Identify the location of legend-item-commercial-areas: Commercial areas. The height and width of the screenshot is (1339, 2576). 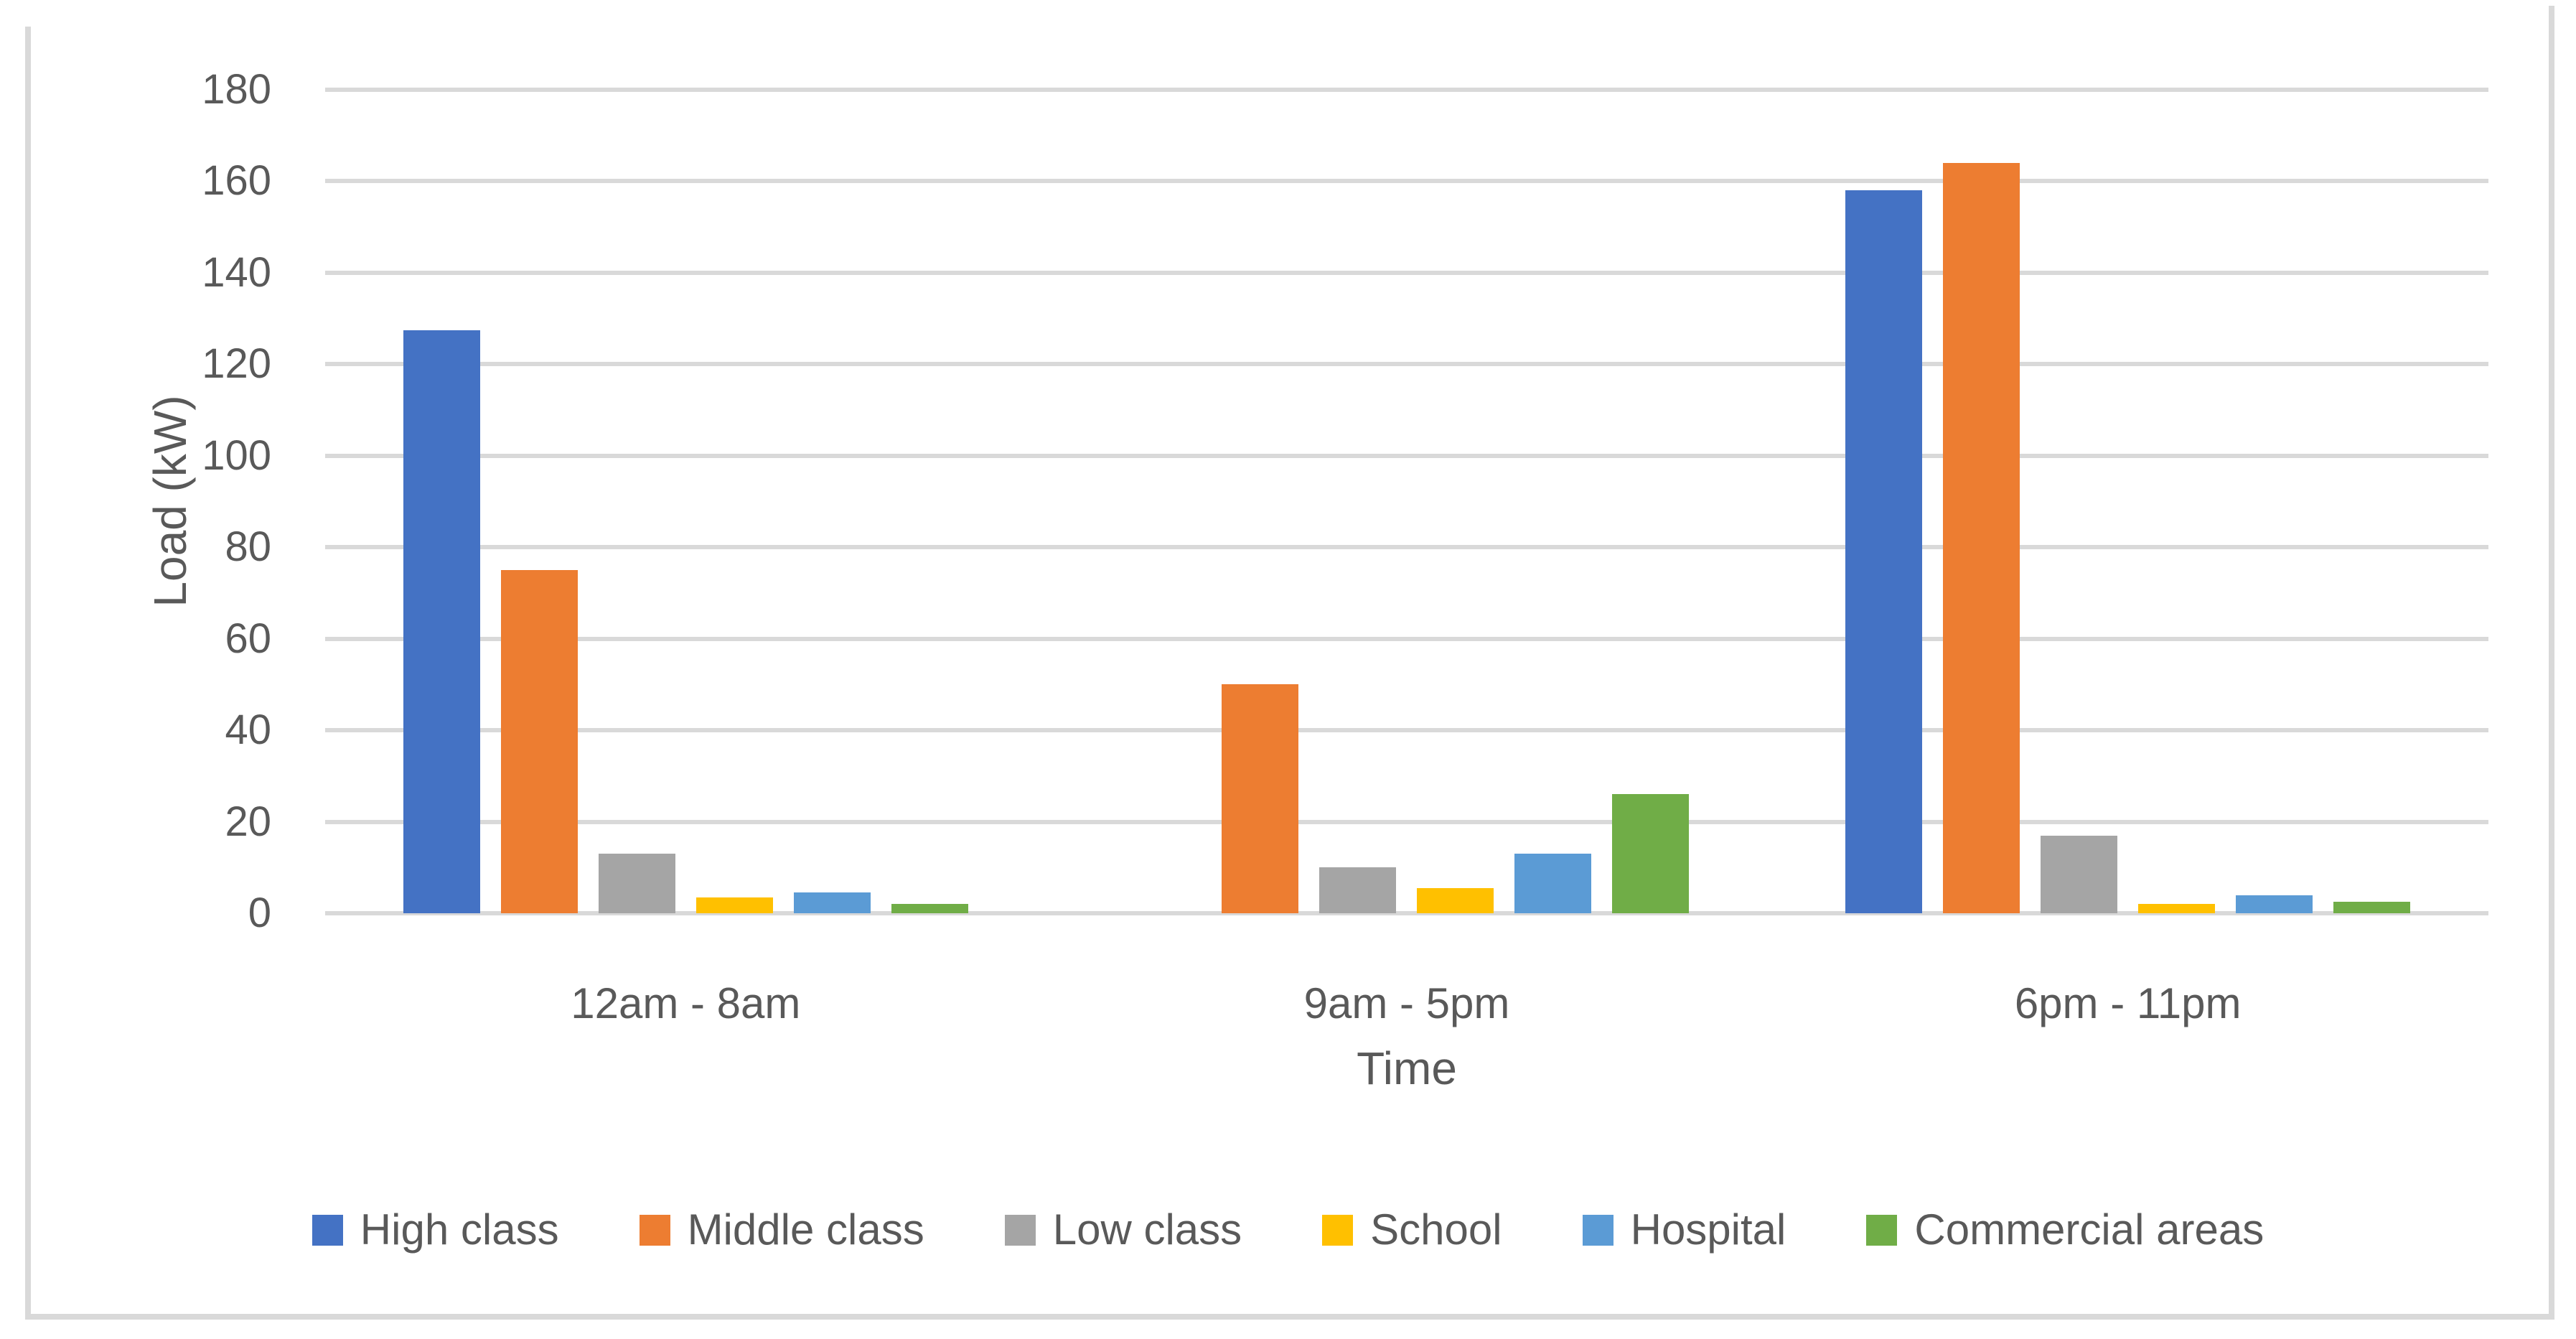
(2065, 1229).